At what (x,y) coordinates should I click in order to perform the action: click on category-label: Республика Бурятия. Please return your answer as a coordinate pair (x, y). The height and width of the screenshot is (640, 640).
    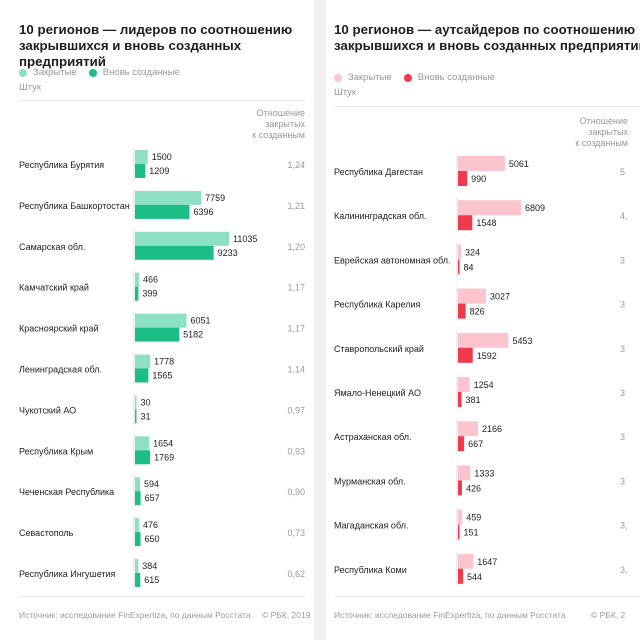
    Looking at the image, I should click on (61, 165).